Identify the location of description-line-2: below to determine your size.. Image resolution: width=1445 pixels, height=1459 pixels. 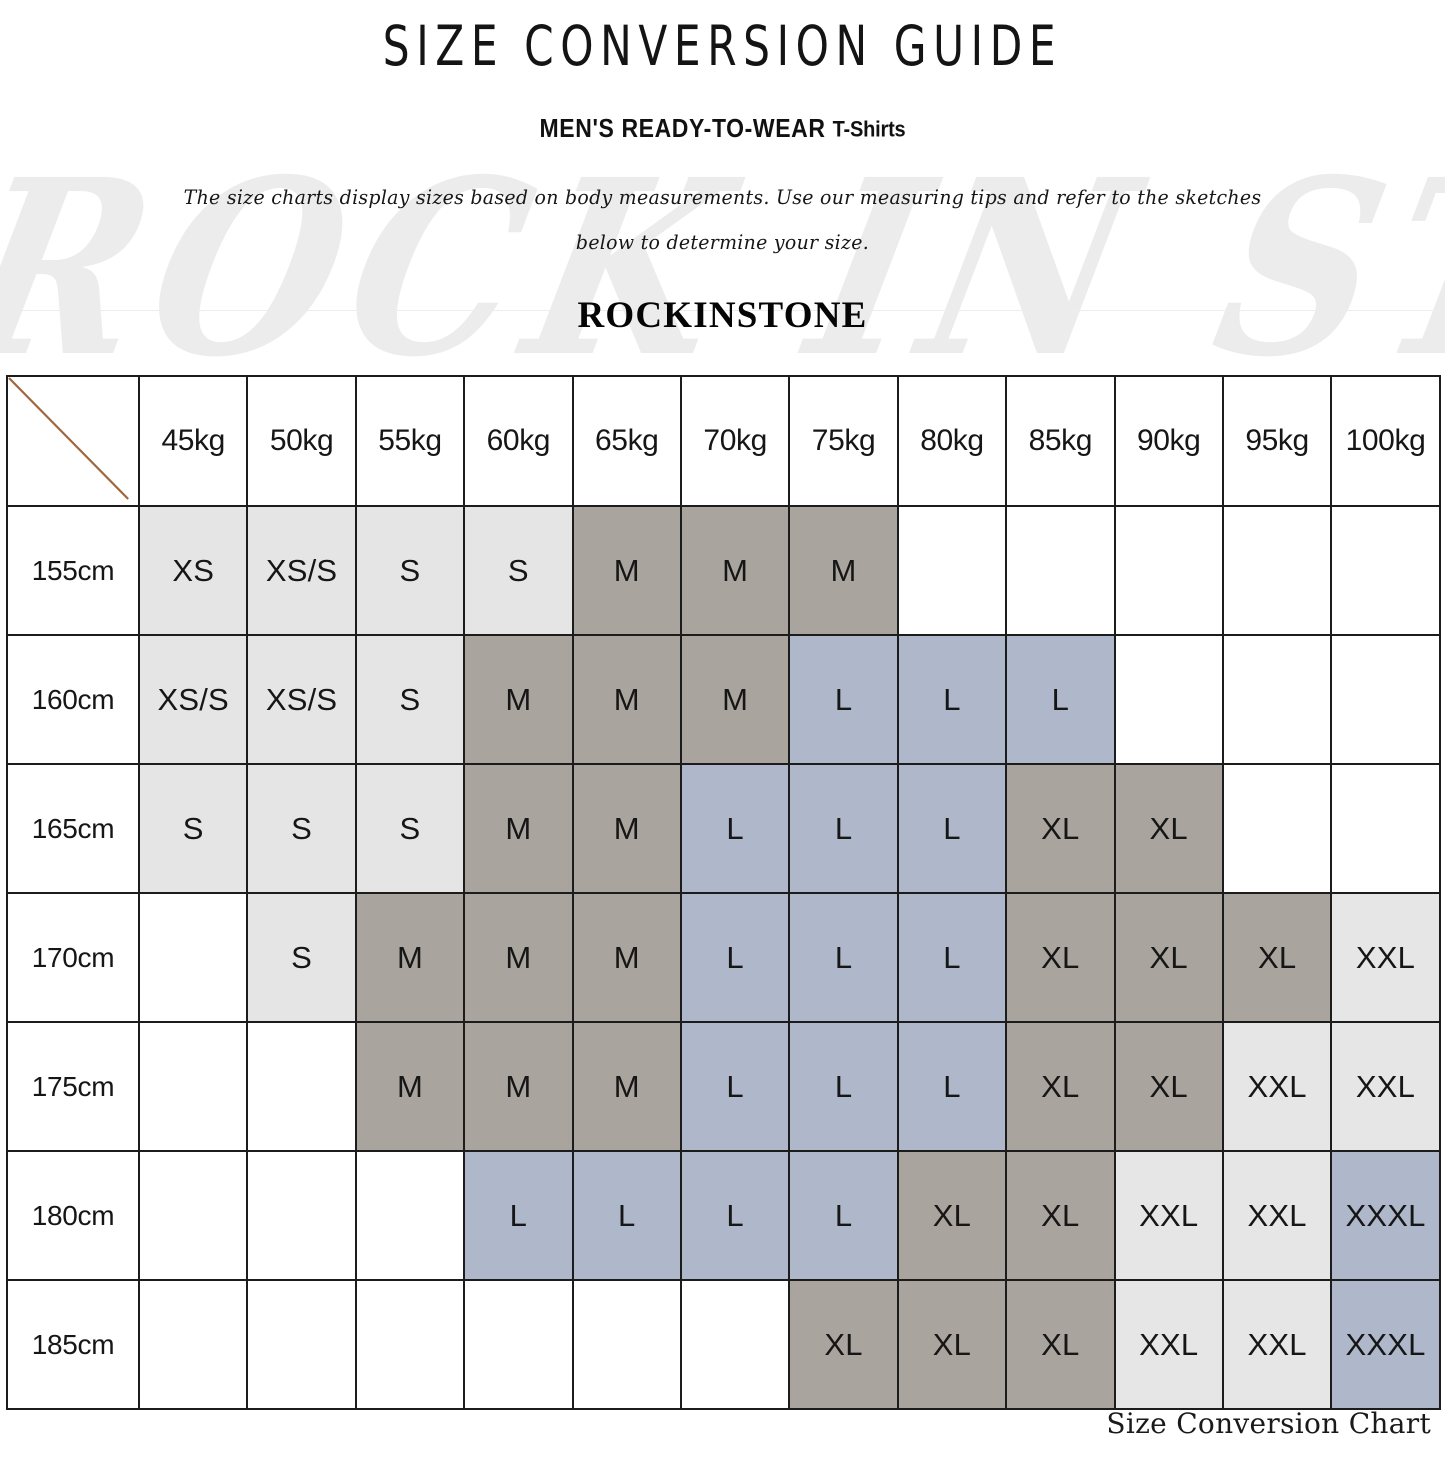
(722, 242).